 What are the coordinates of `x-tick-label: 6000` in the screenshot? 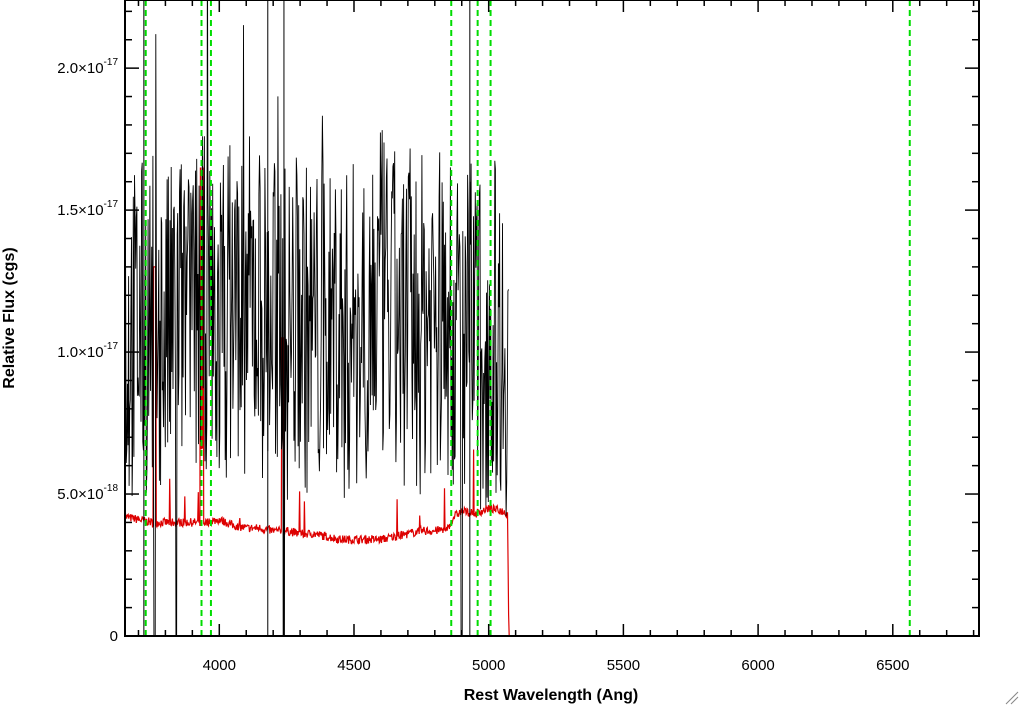 It's located at (757, 665).